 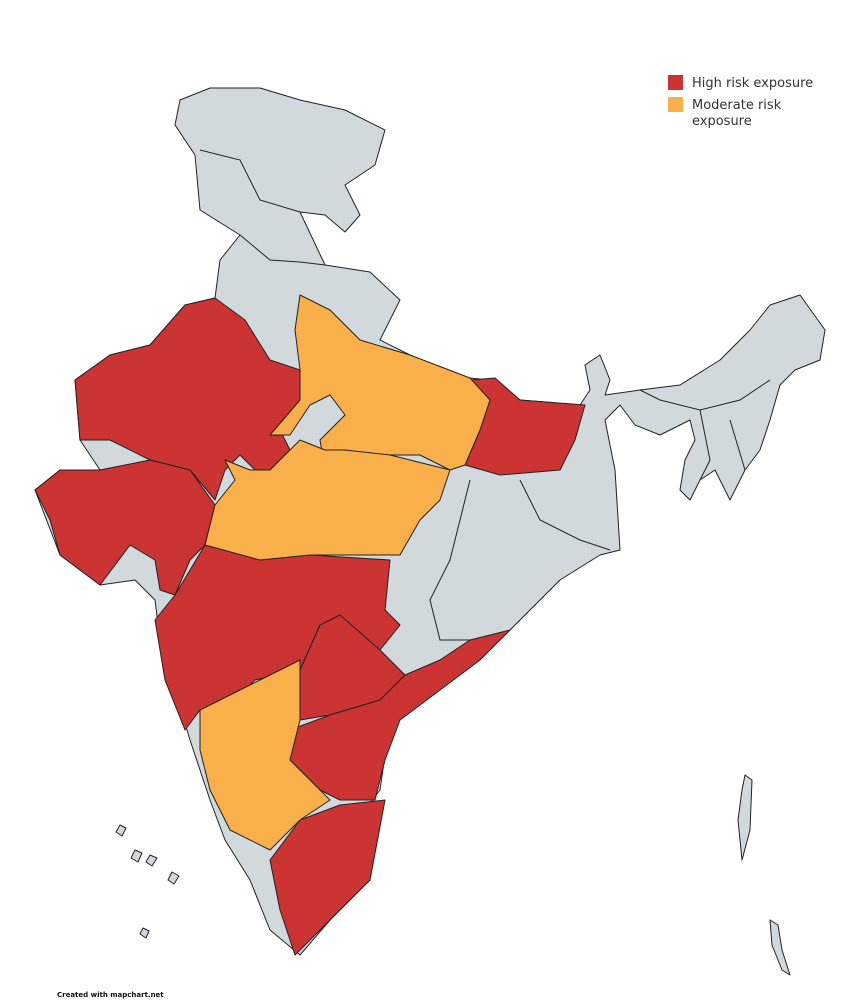 I want to click on legend-label: Moderate risk exposure, so click(x=737, y=113).